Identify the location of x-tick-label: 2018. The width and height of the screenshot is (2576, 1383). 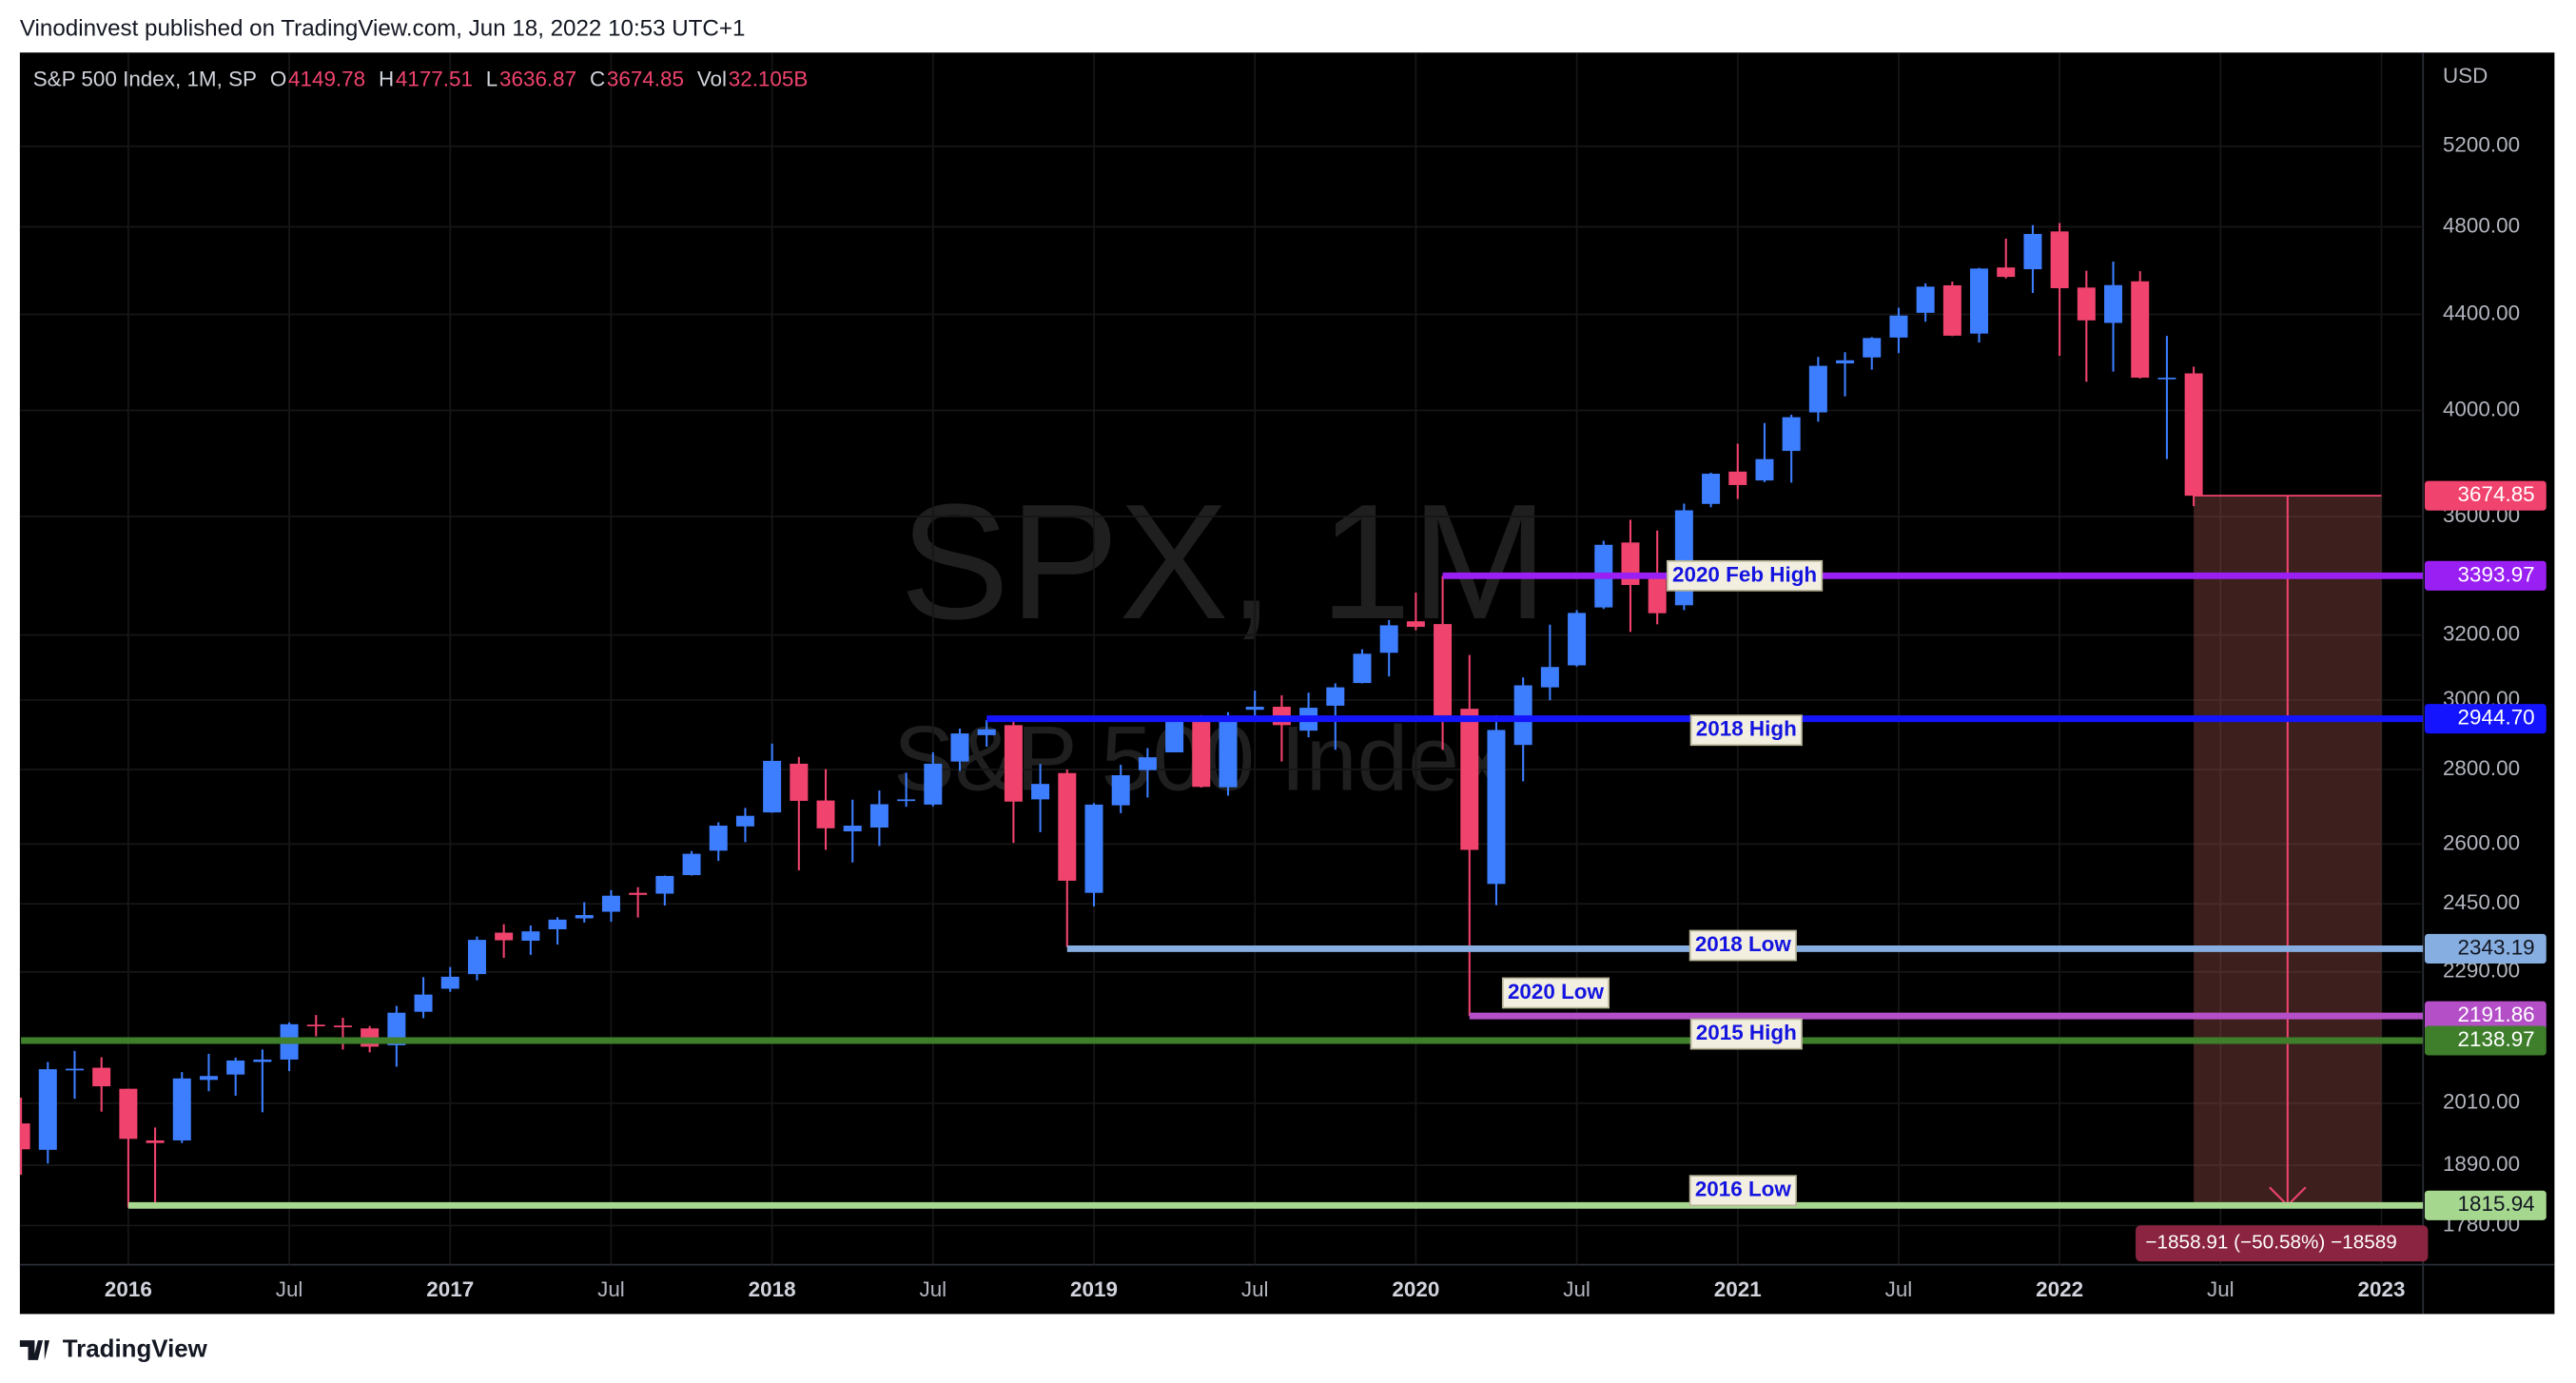
(773, 1289).